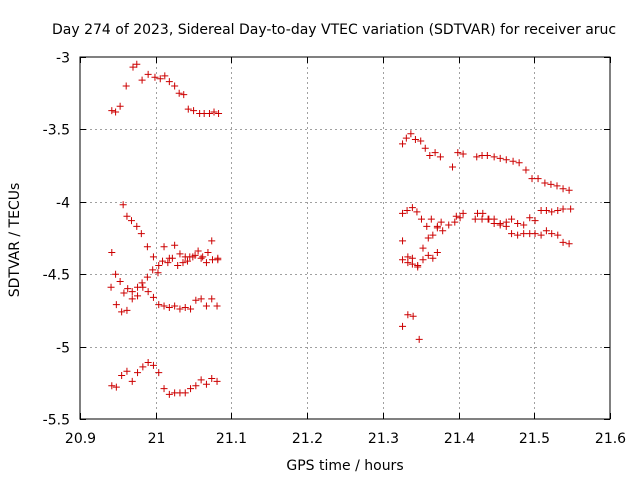 The width and height of the screenshot is (640, 480). Describe the element at coordinates (157, 439) in the screenshot. I see `x-tick-label: 21` at that location.